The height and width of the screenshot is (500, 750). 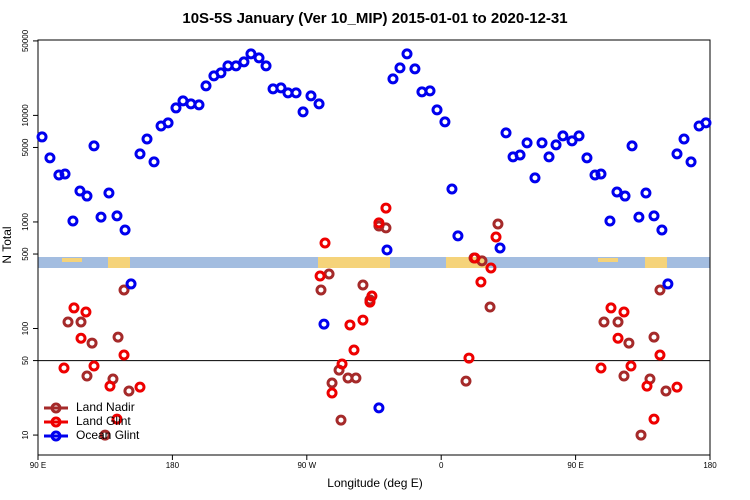 I want to click on map-strip, so click(x=374, y=262).